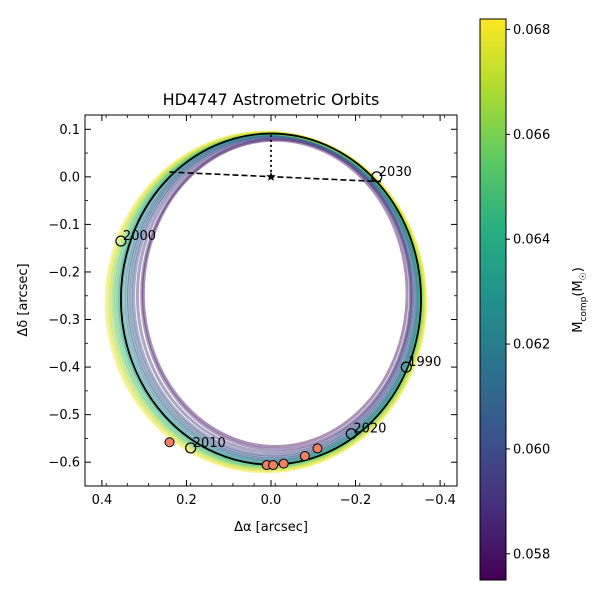 The image size is (600, 600). What do you see at coordinates (64, 463) in the screenshot?
I see `y-tick-label: −0.6` at bounding box center [64, 463].